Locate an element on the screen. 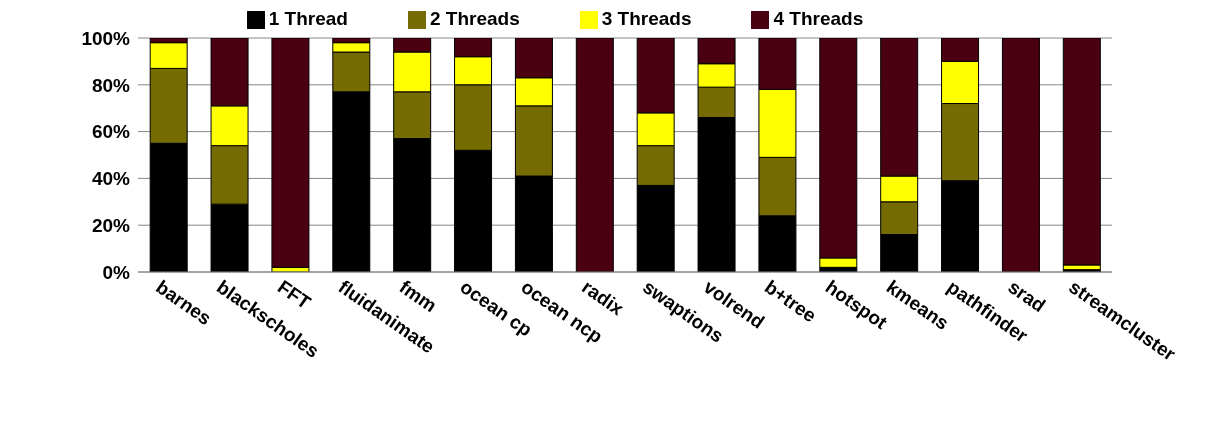 The height and width of the screenshot is (430, 1230). y-tick-label: 60% is located at coordinates (111, 132).